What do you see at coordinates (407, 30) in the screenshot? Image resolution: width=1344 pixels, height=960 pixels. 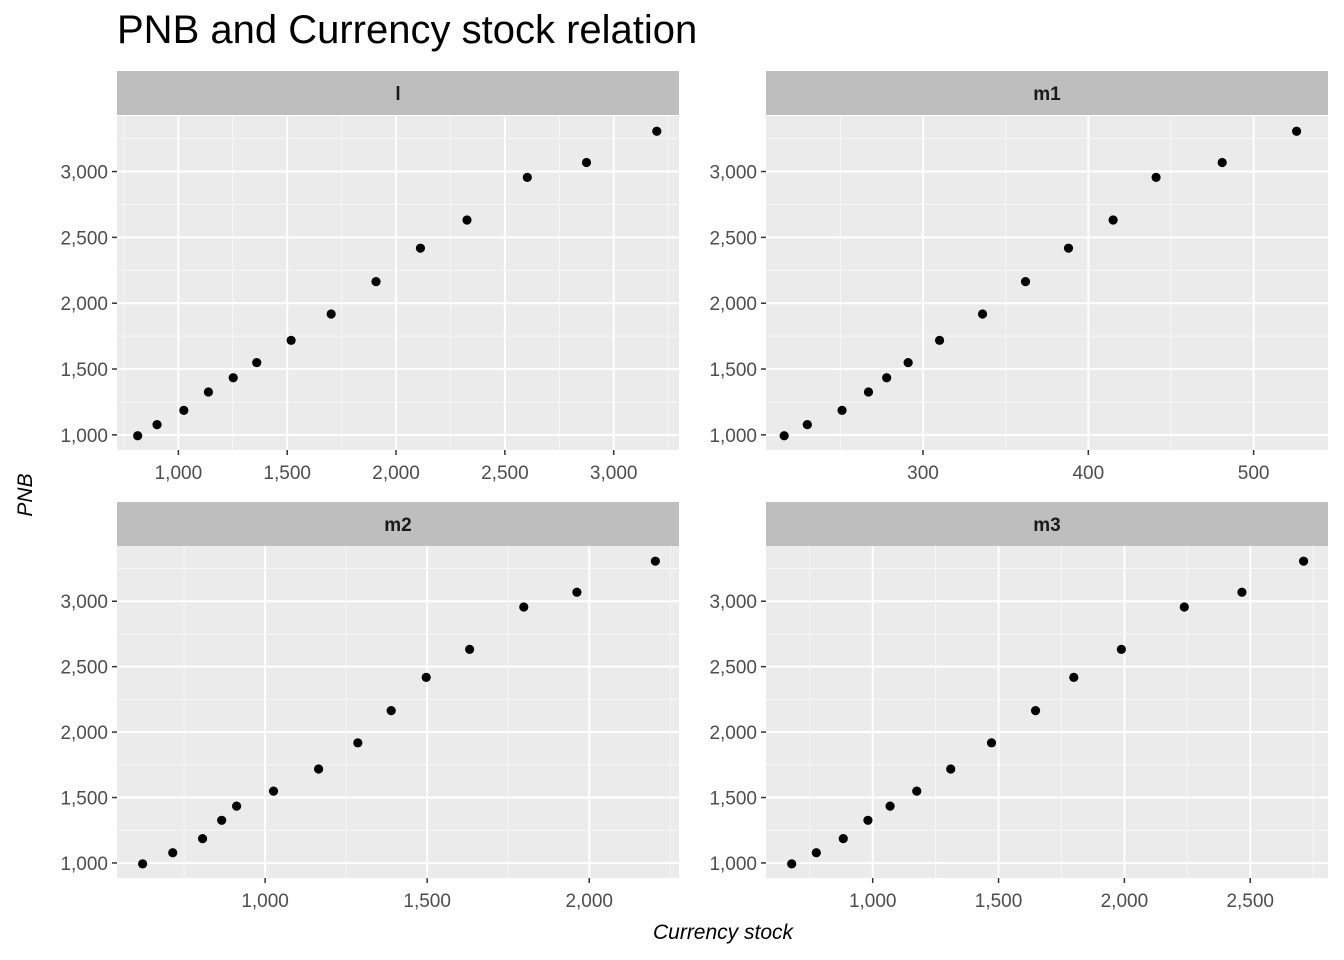 I see `chart-title: PNB and Currency stock relation` at bounding box center [407, 30].